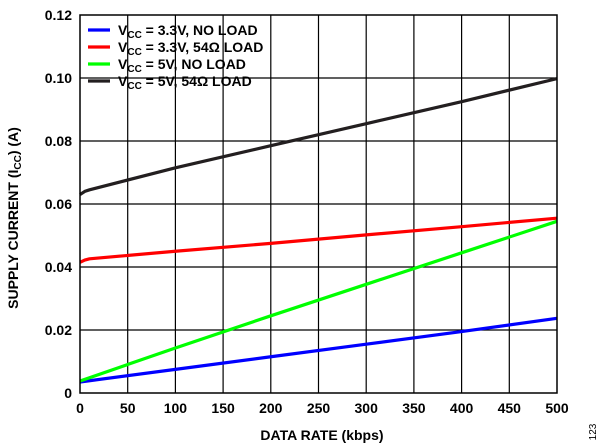  What do you see at coordinates (182, 65) in the screenshot?
I see `legend-label: VCC = 5V, NO LOAD` at bounding box center [182, 65].